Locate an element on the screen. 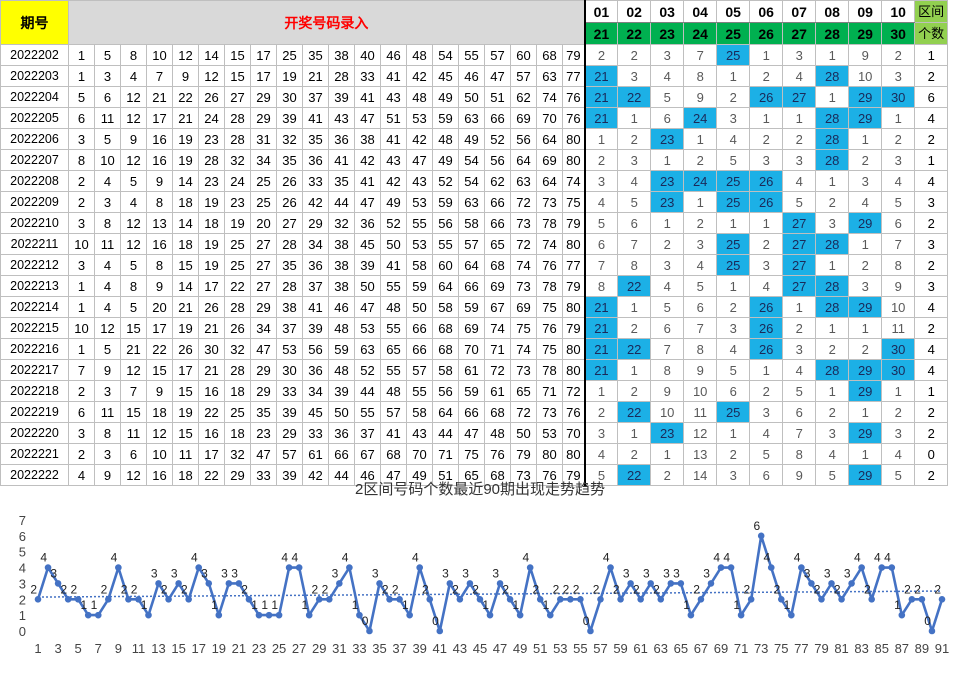 The width and height of the screenshot is (960, 673). drawn-number-cell: 18 is located at coordinates (185, 475).